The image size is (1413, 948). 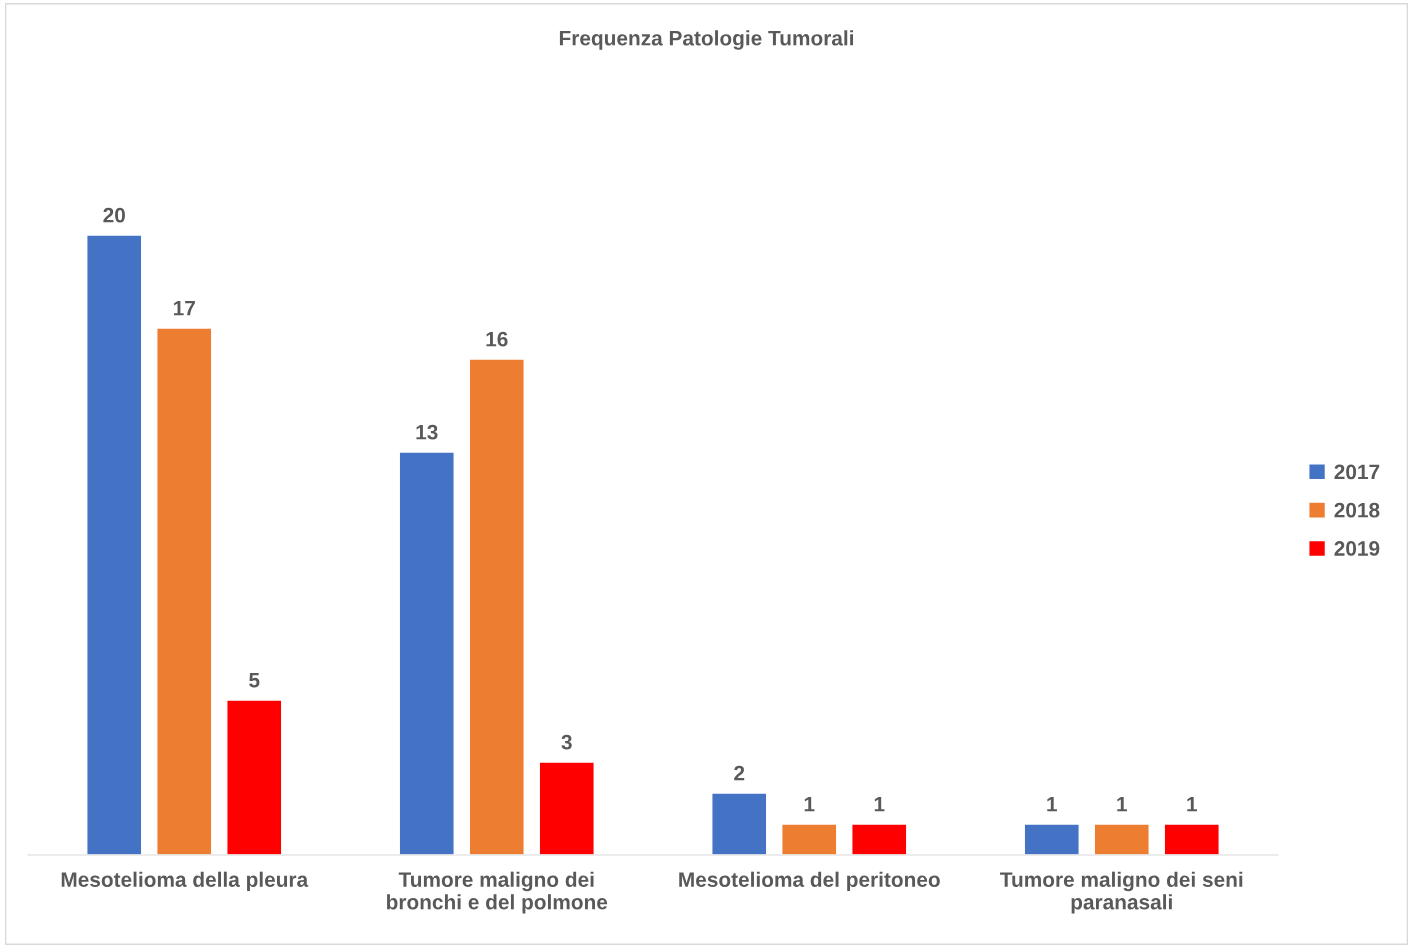 What do you see at coordinates (566, 742) in the screenshot?
I see `data-label: 3` at bounding box center [566, 742].